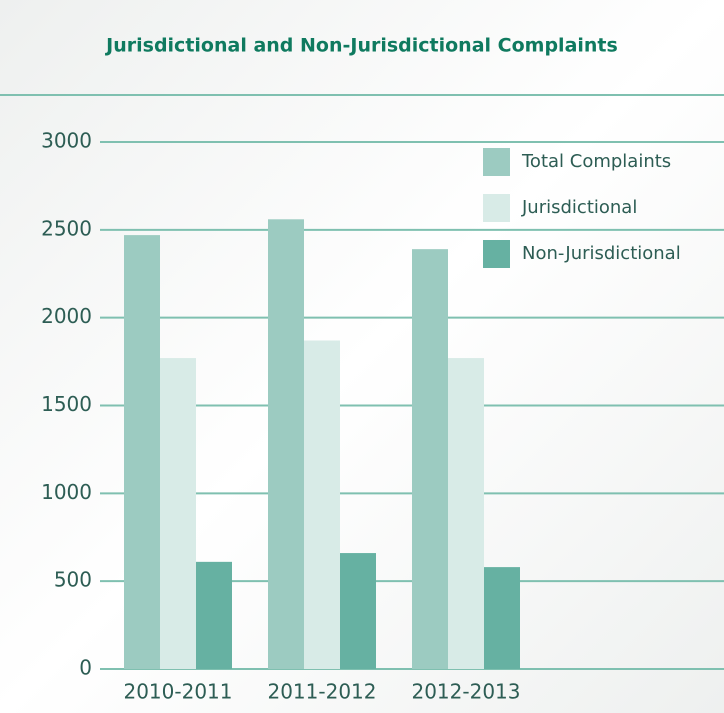  Describe the element at coordinates (66, 228) in the screenshot. I see `y-tick-label: 2500` at that location.